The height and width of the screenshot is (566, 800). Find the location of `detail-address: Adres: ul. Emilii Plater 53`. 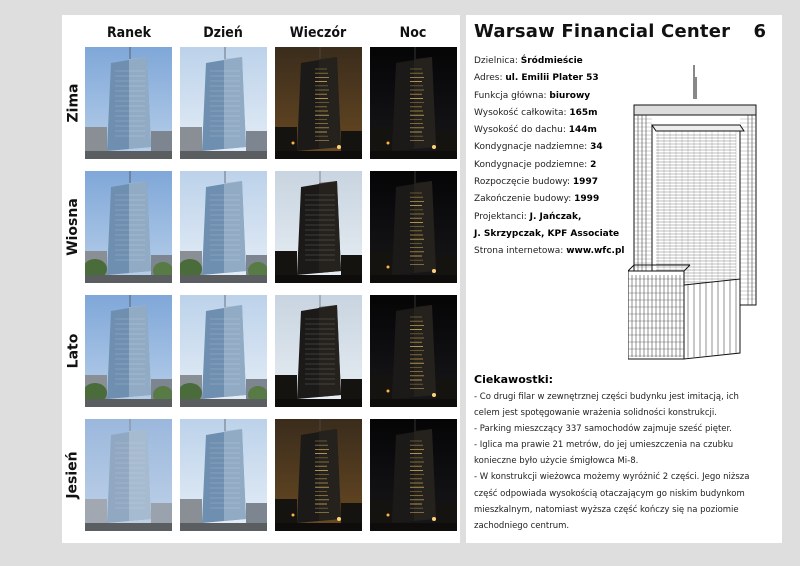

detail-address: Adres: ul. Emilii Plater 53 is located at coordinates (536, 78).